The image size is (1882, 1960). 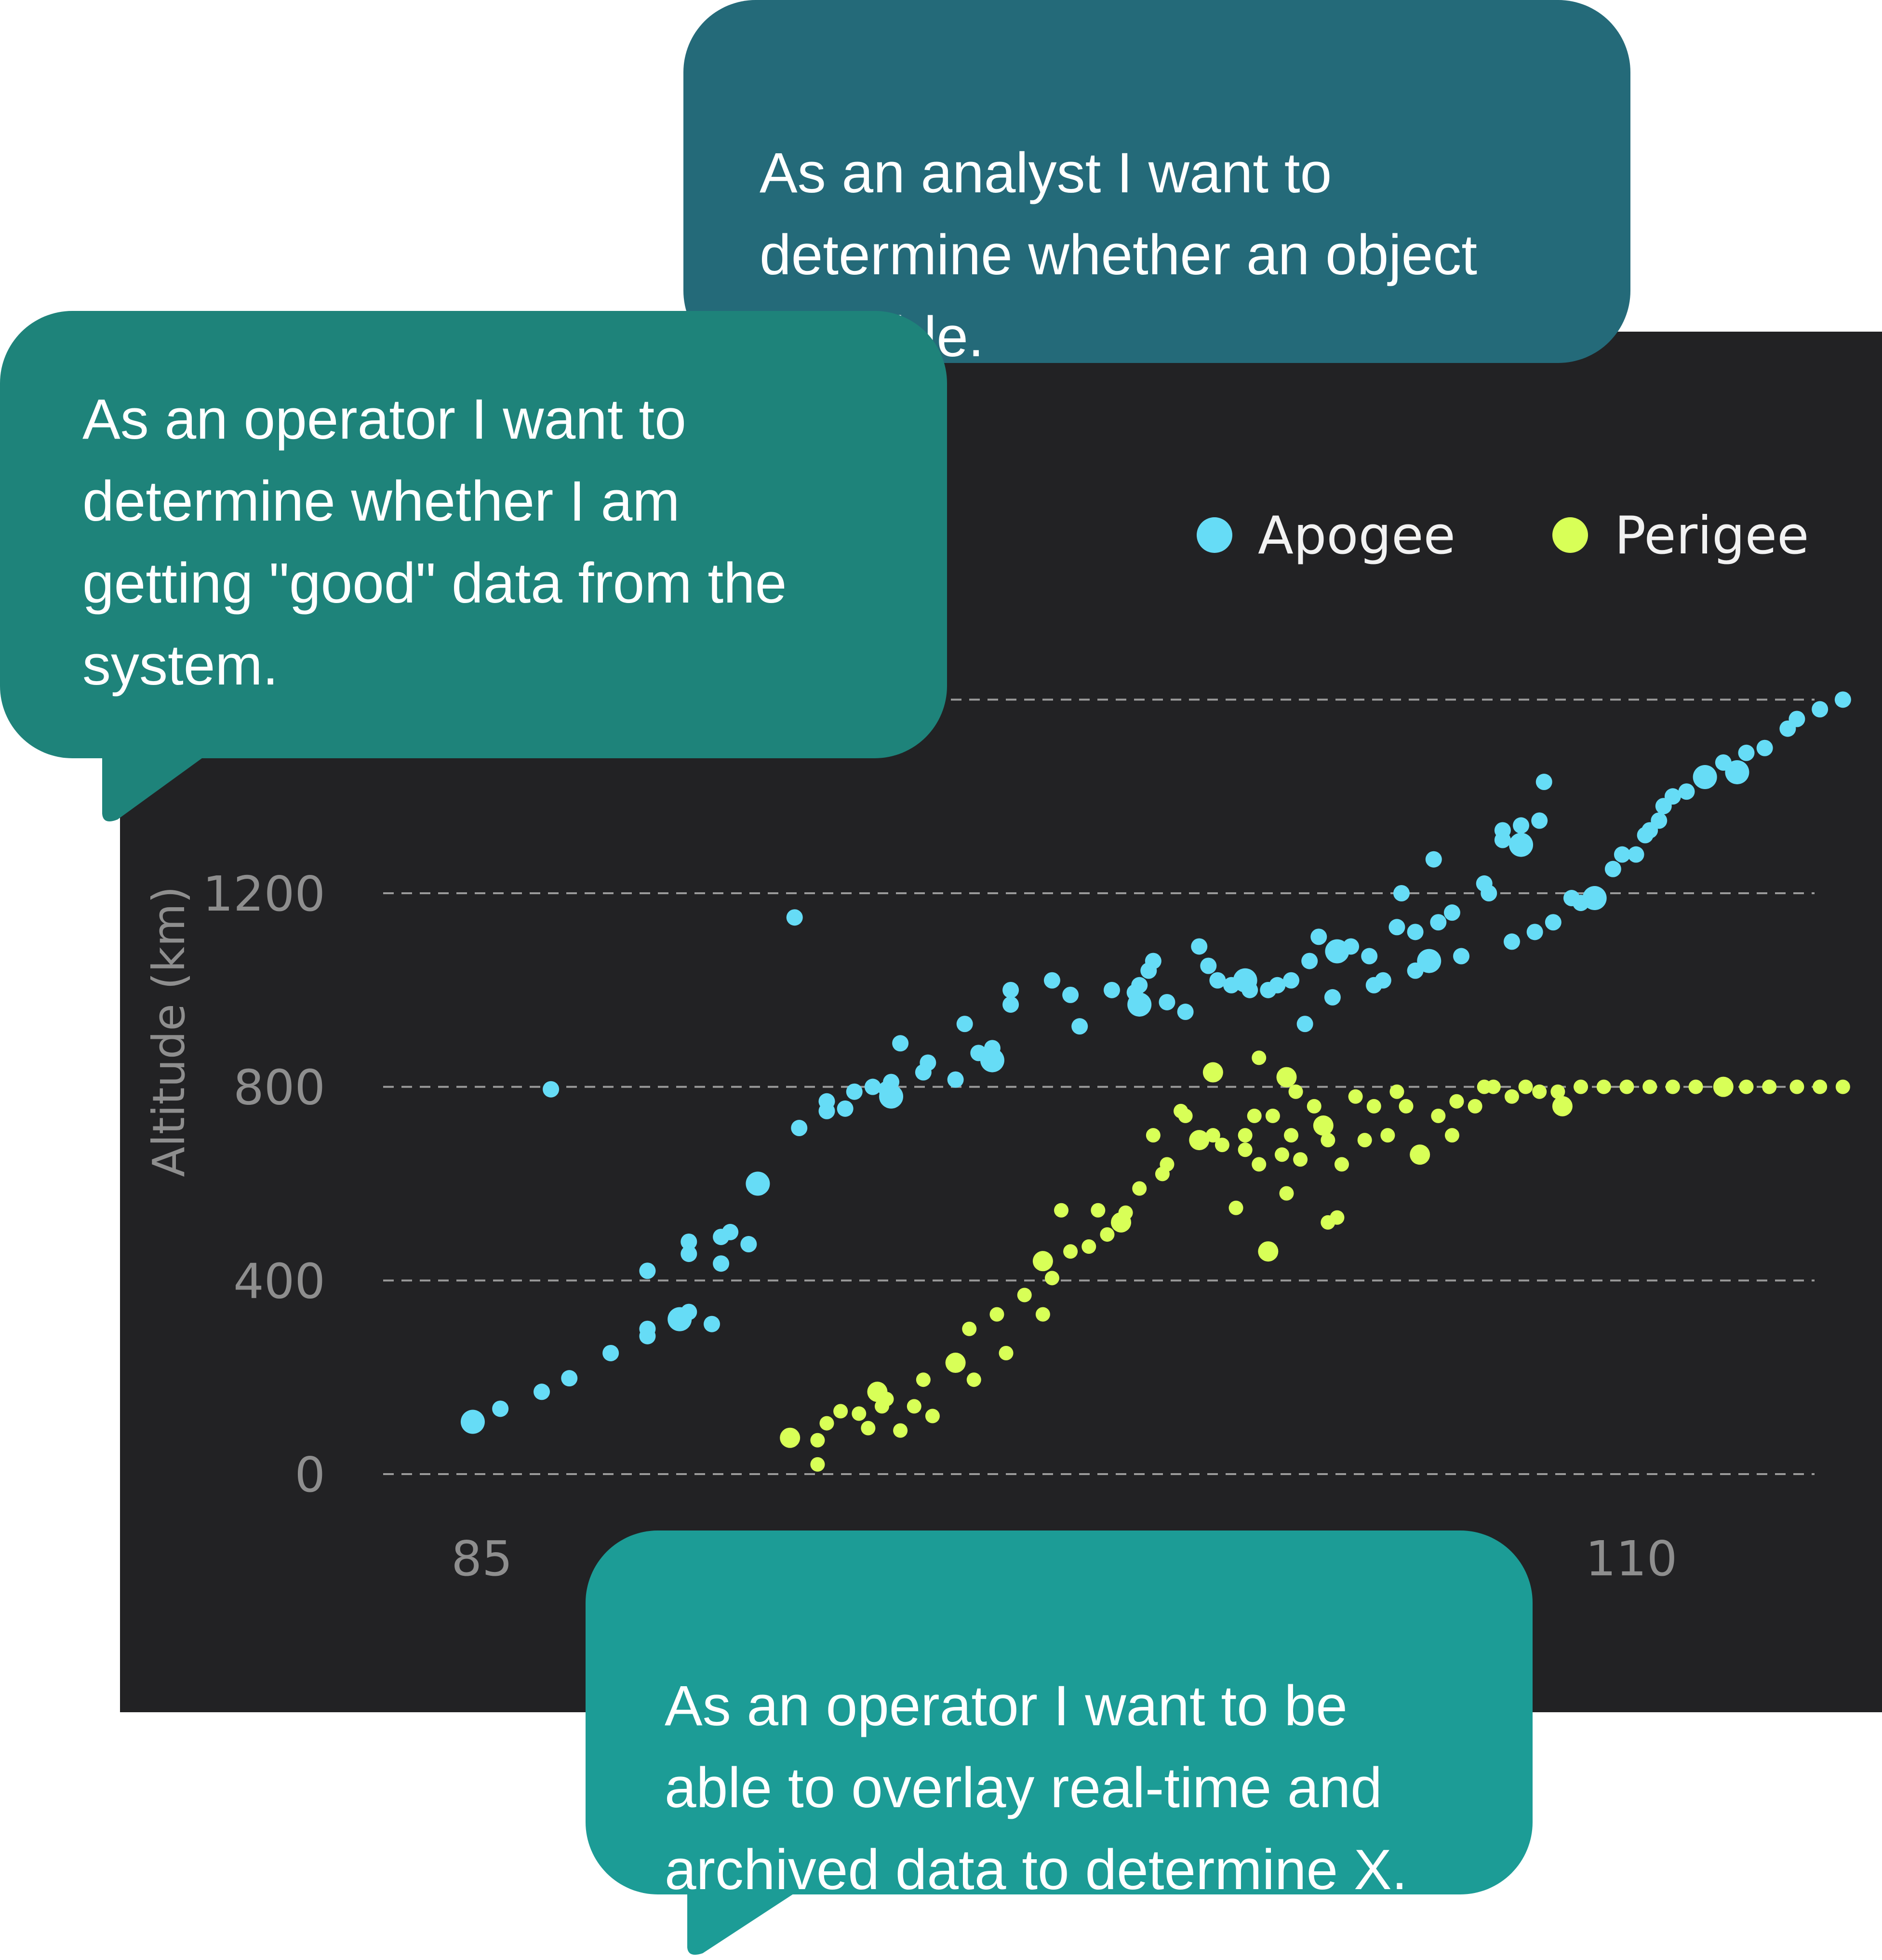 What do you see at coordinates (743, 1920) in the screenshot?
I see `overlay-callout-tail` at bounding box center [743, 1920].